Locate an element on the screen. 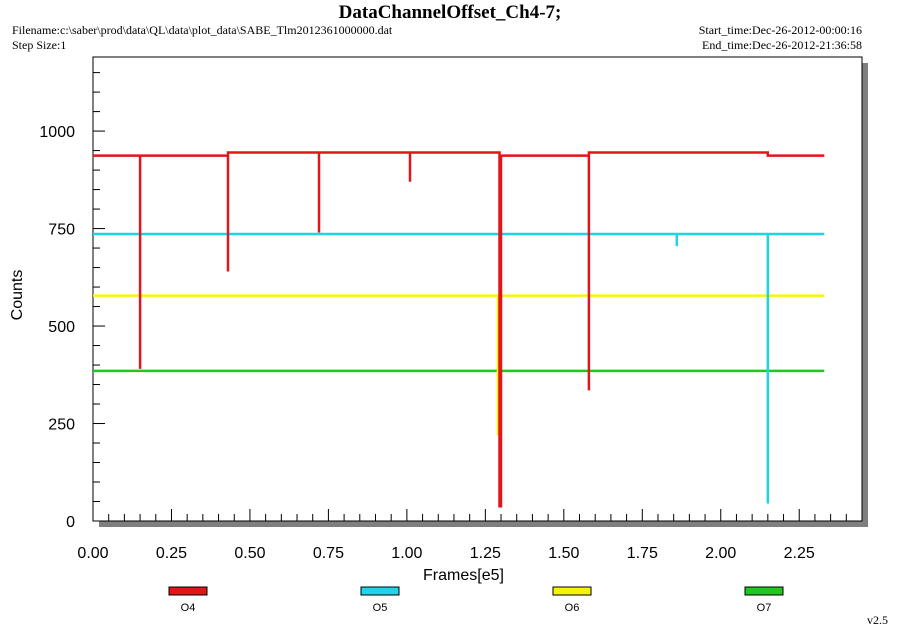 The height and width of the screenshot is (630, 900). legend: O4 O5 O6 O7 is located at coordinates (476, 600).